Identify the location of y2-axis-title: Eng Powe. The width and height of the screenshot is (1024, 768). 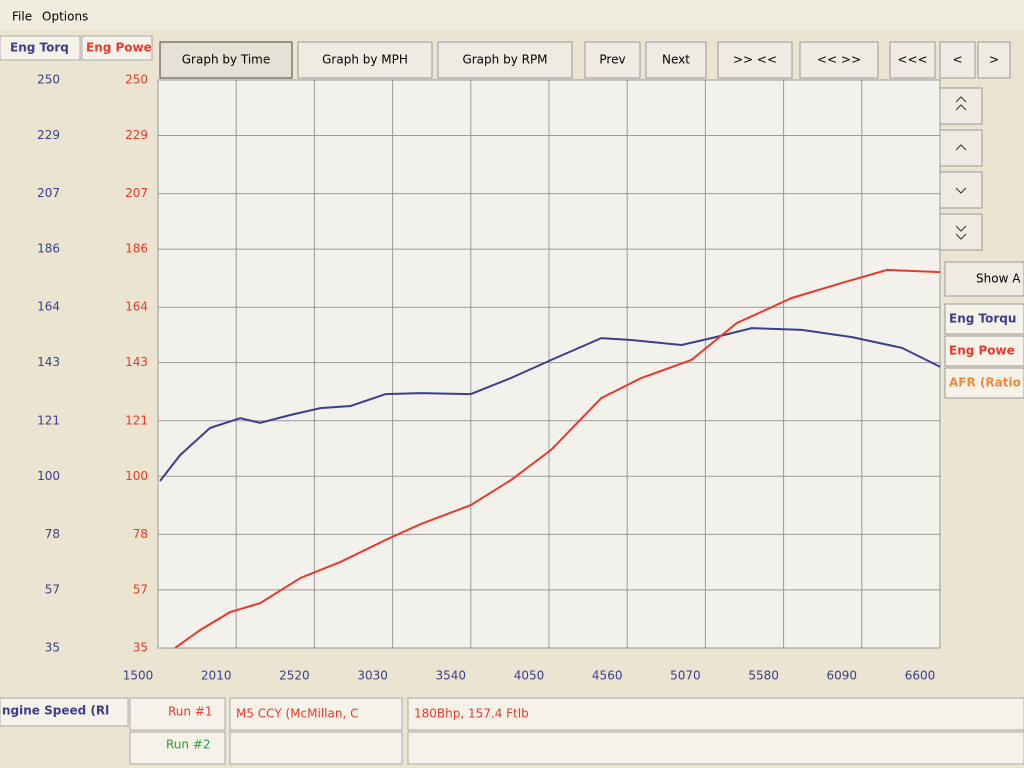
(119, 48).